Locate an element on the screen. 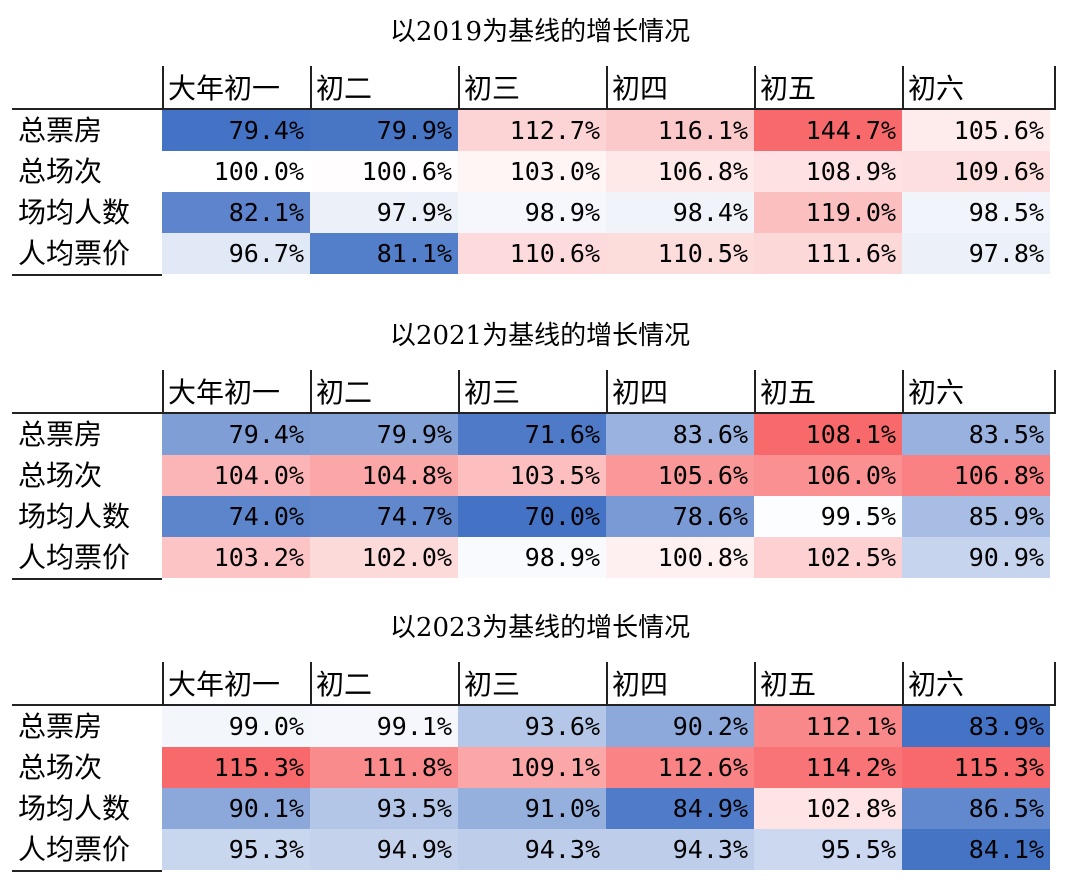 The width and height of the screenshot is (1080, 893). heatmap-cell: 81.1% is located at coordinates (384, 253).